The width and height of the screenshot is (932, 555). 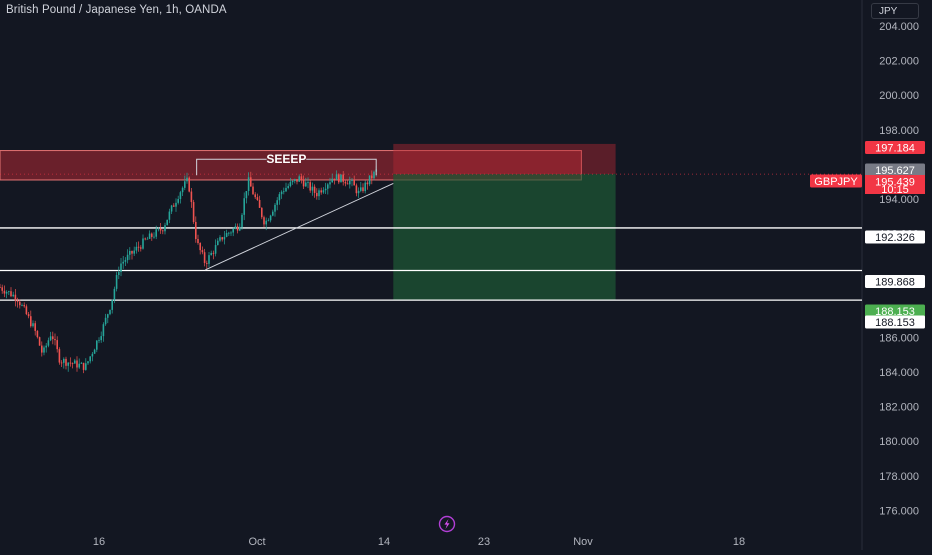 I want to click on time-tick-label: Oct, so click(x=256, y=542).